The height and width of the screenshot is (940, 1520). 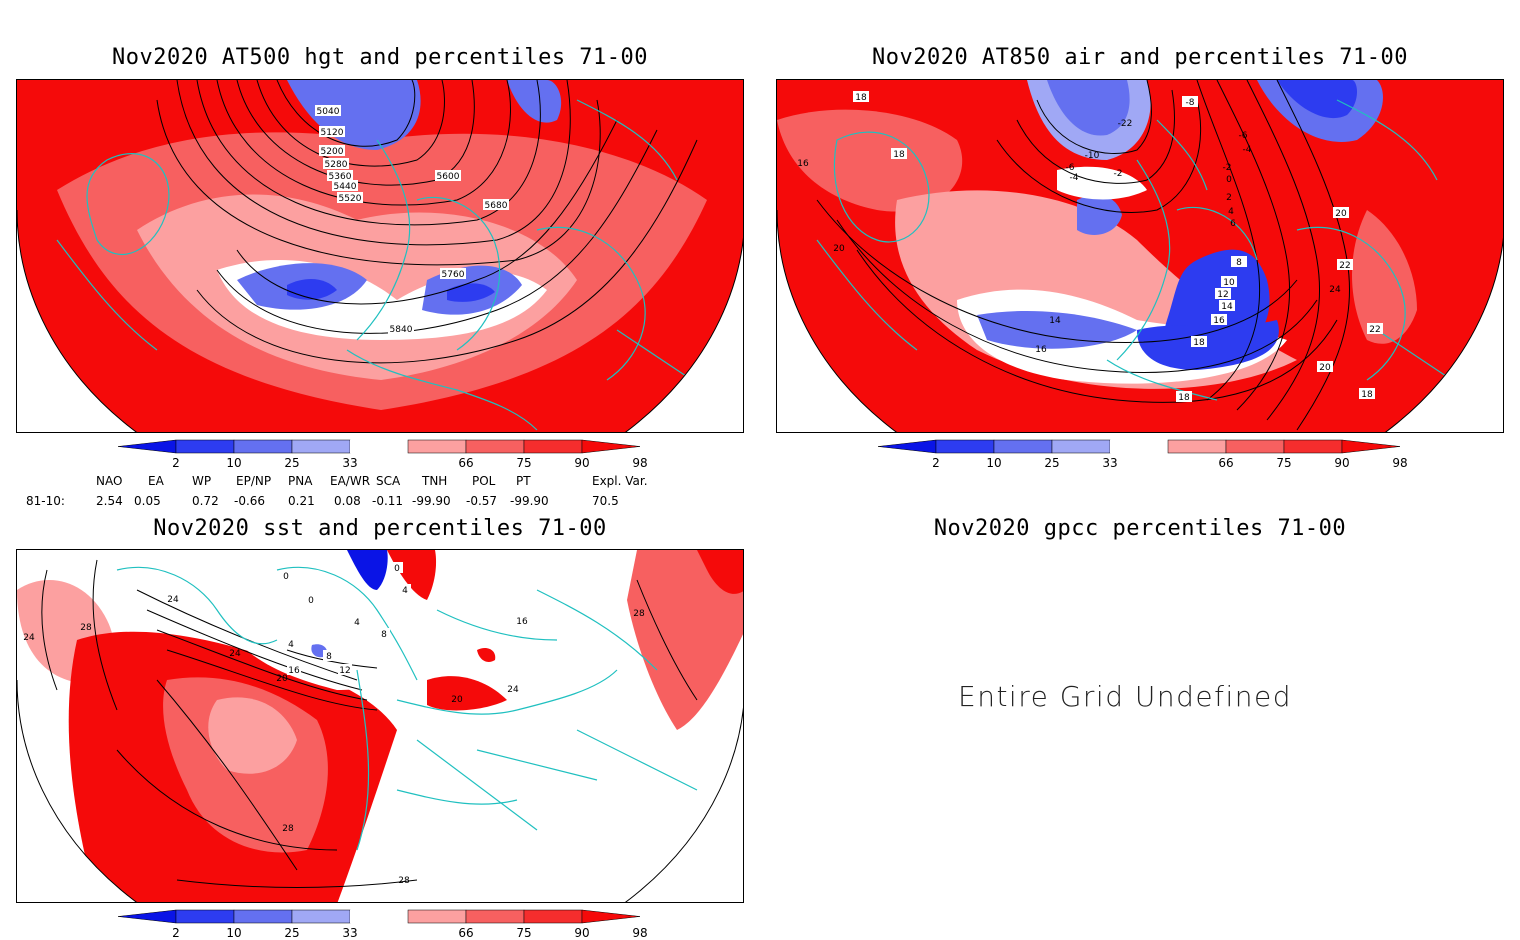 What do you see at coordinates (45, 501) in the screenshot?
I see `index-row-label: 81-10:` at bounding box center [45, 501].